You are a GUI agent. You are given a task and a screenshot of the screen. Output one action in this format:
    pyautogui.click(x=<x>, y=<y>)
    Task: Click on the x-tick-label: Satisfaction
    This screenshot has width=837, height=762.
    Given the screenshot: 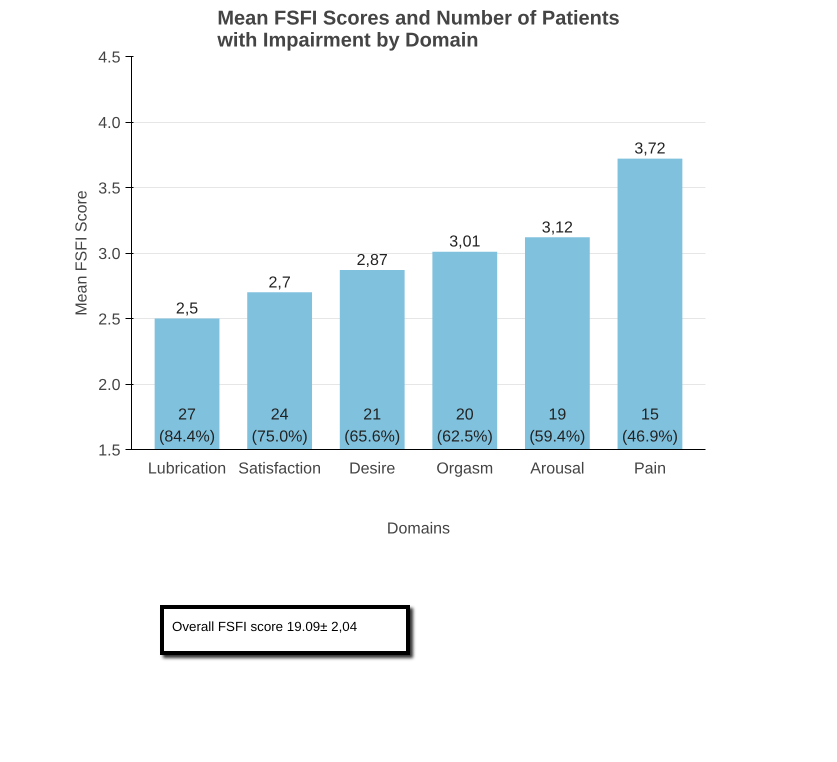 What is the action you would take?
    pyautogui.click(x=279, y=469)
    